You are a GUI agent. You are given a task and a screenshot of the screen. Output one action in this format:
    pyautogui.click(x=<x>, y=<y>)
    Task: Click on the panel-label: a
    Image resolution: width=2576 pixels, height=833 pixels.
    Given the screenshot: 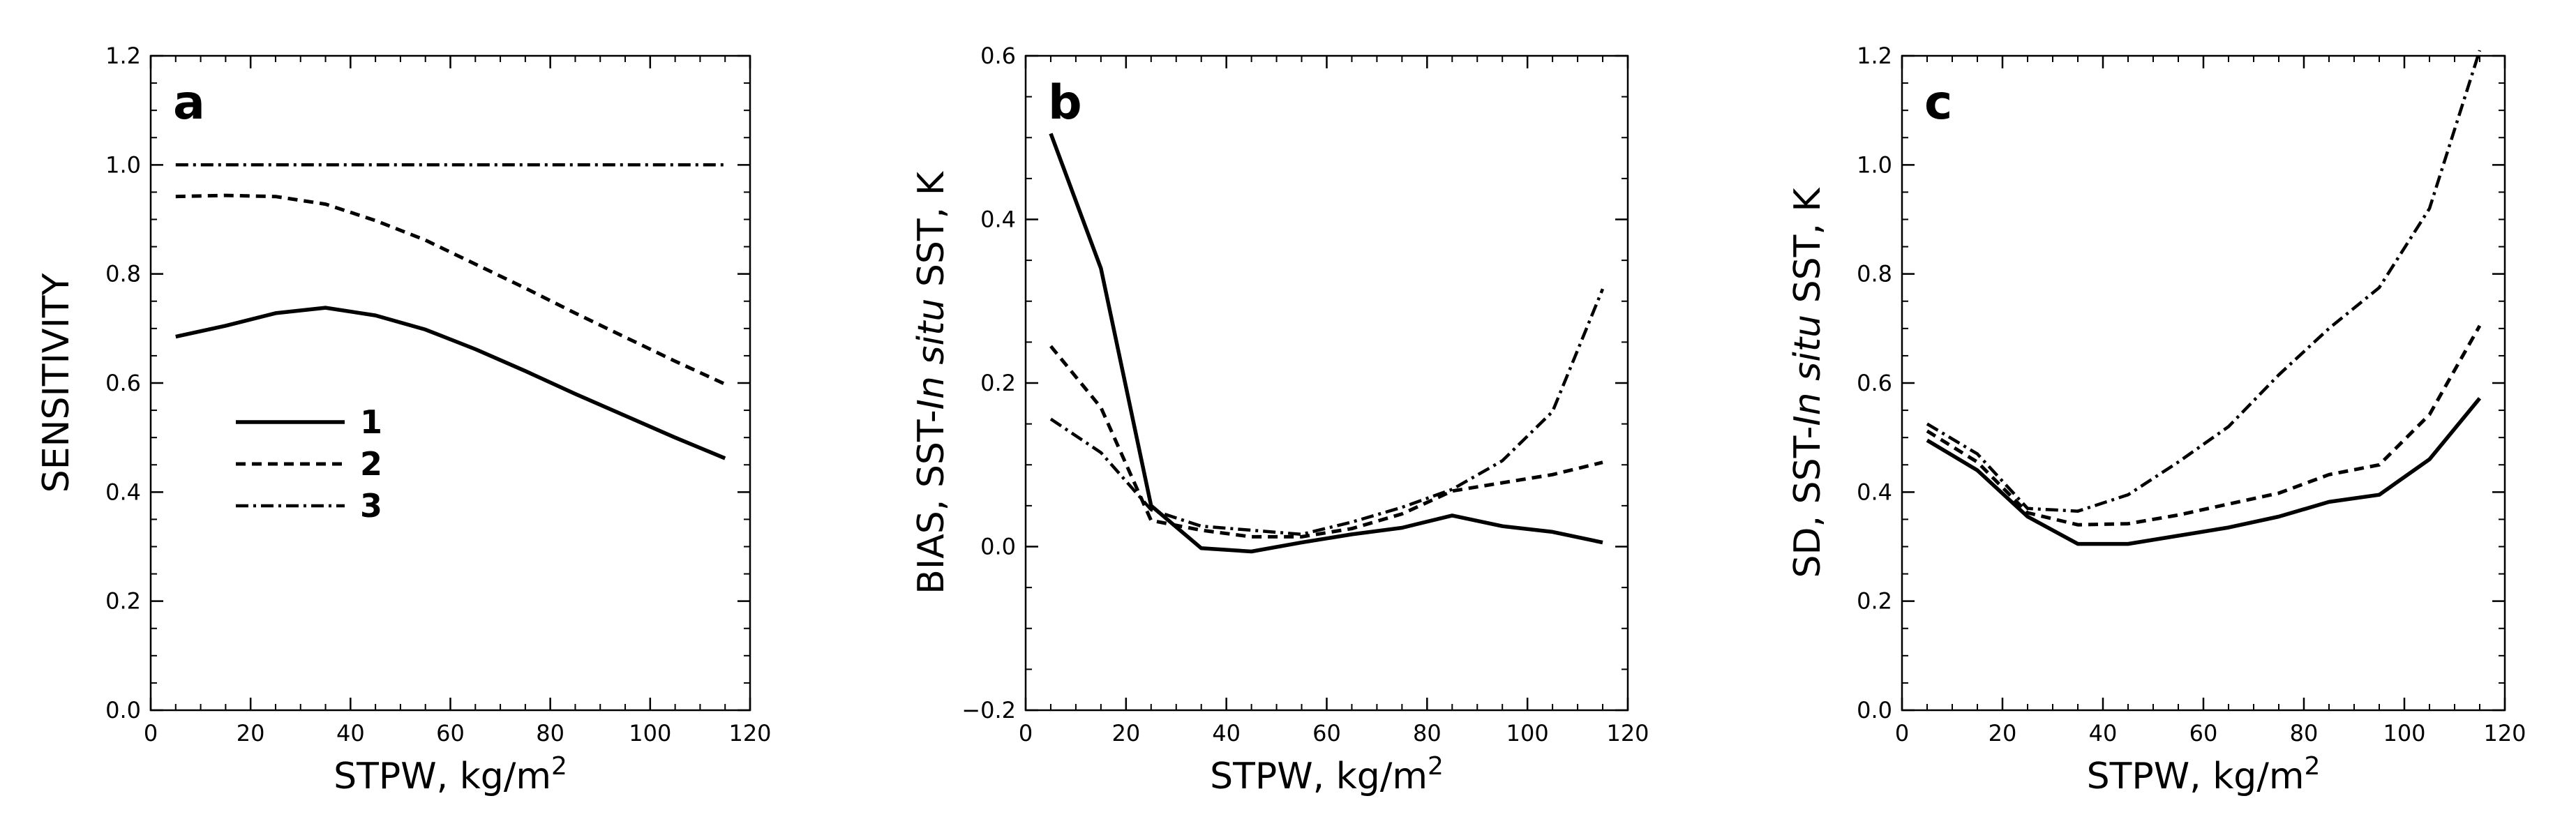 What is the action you would take?
    pyautogui.click(x=189, y=102)
    